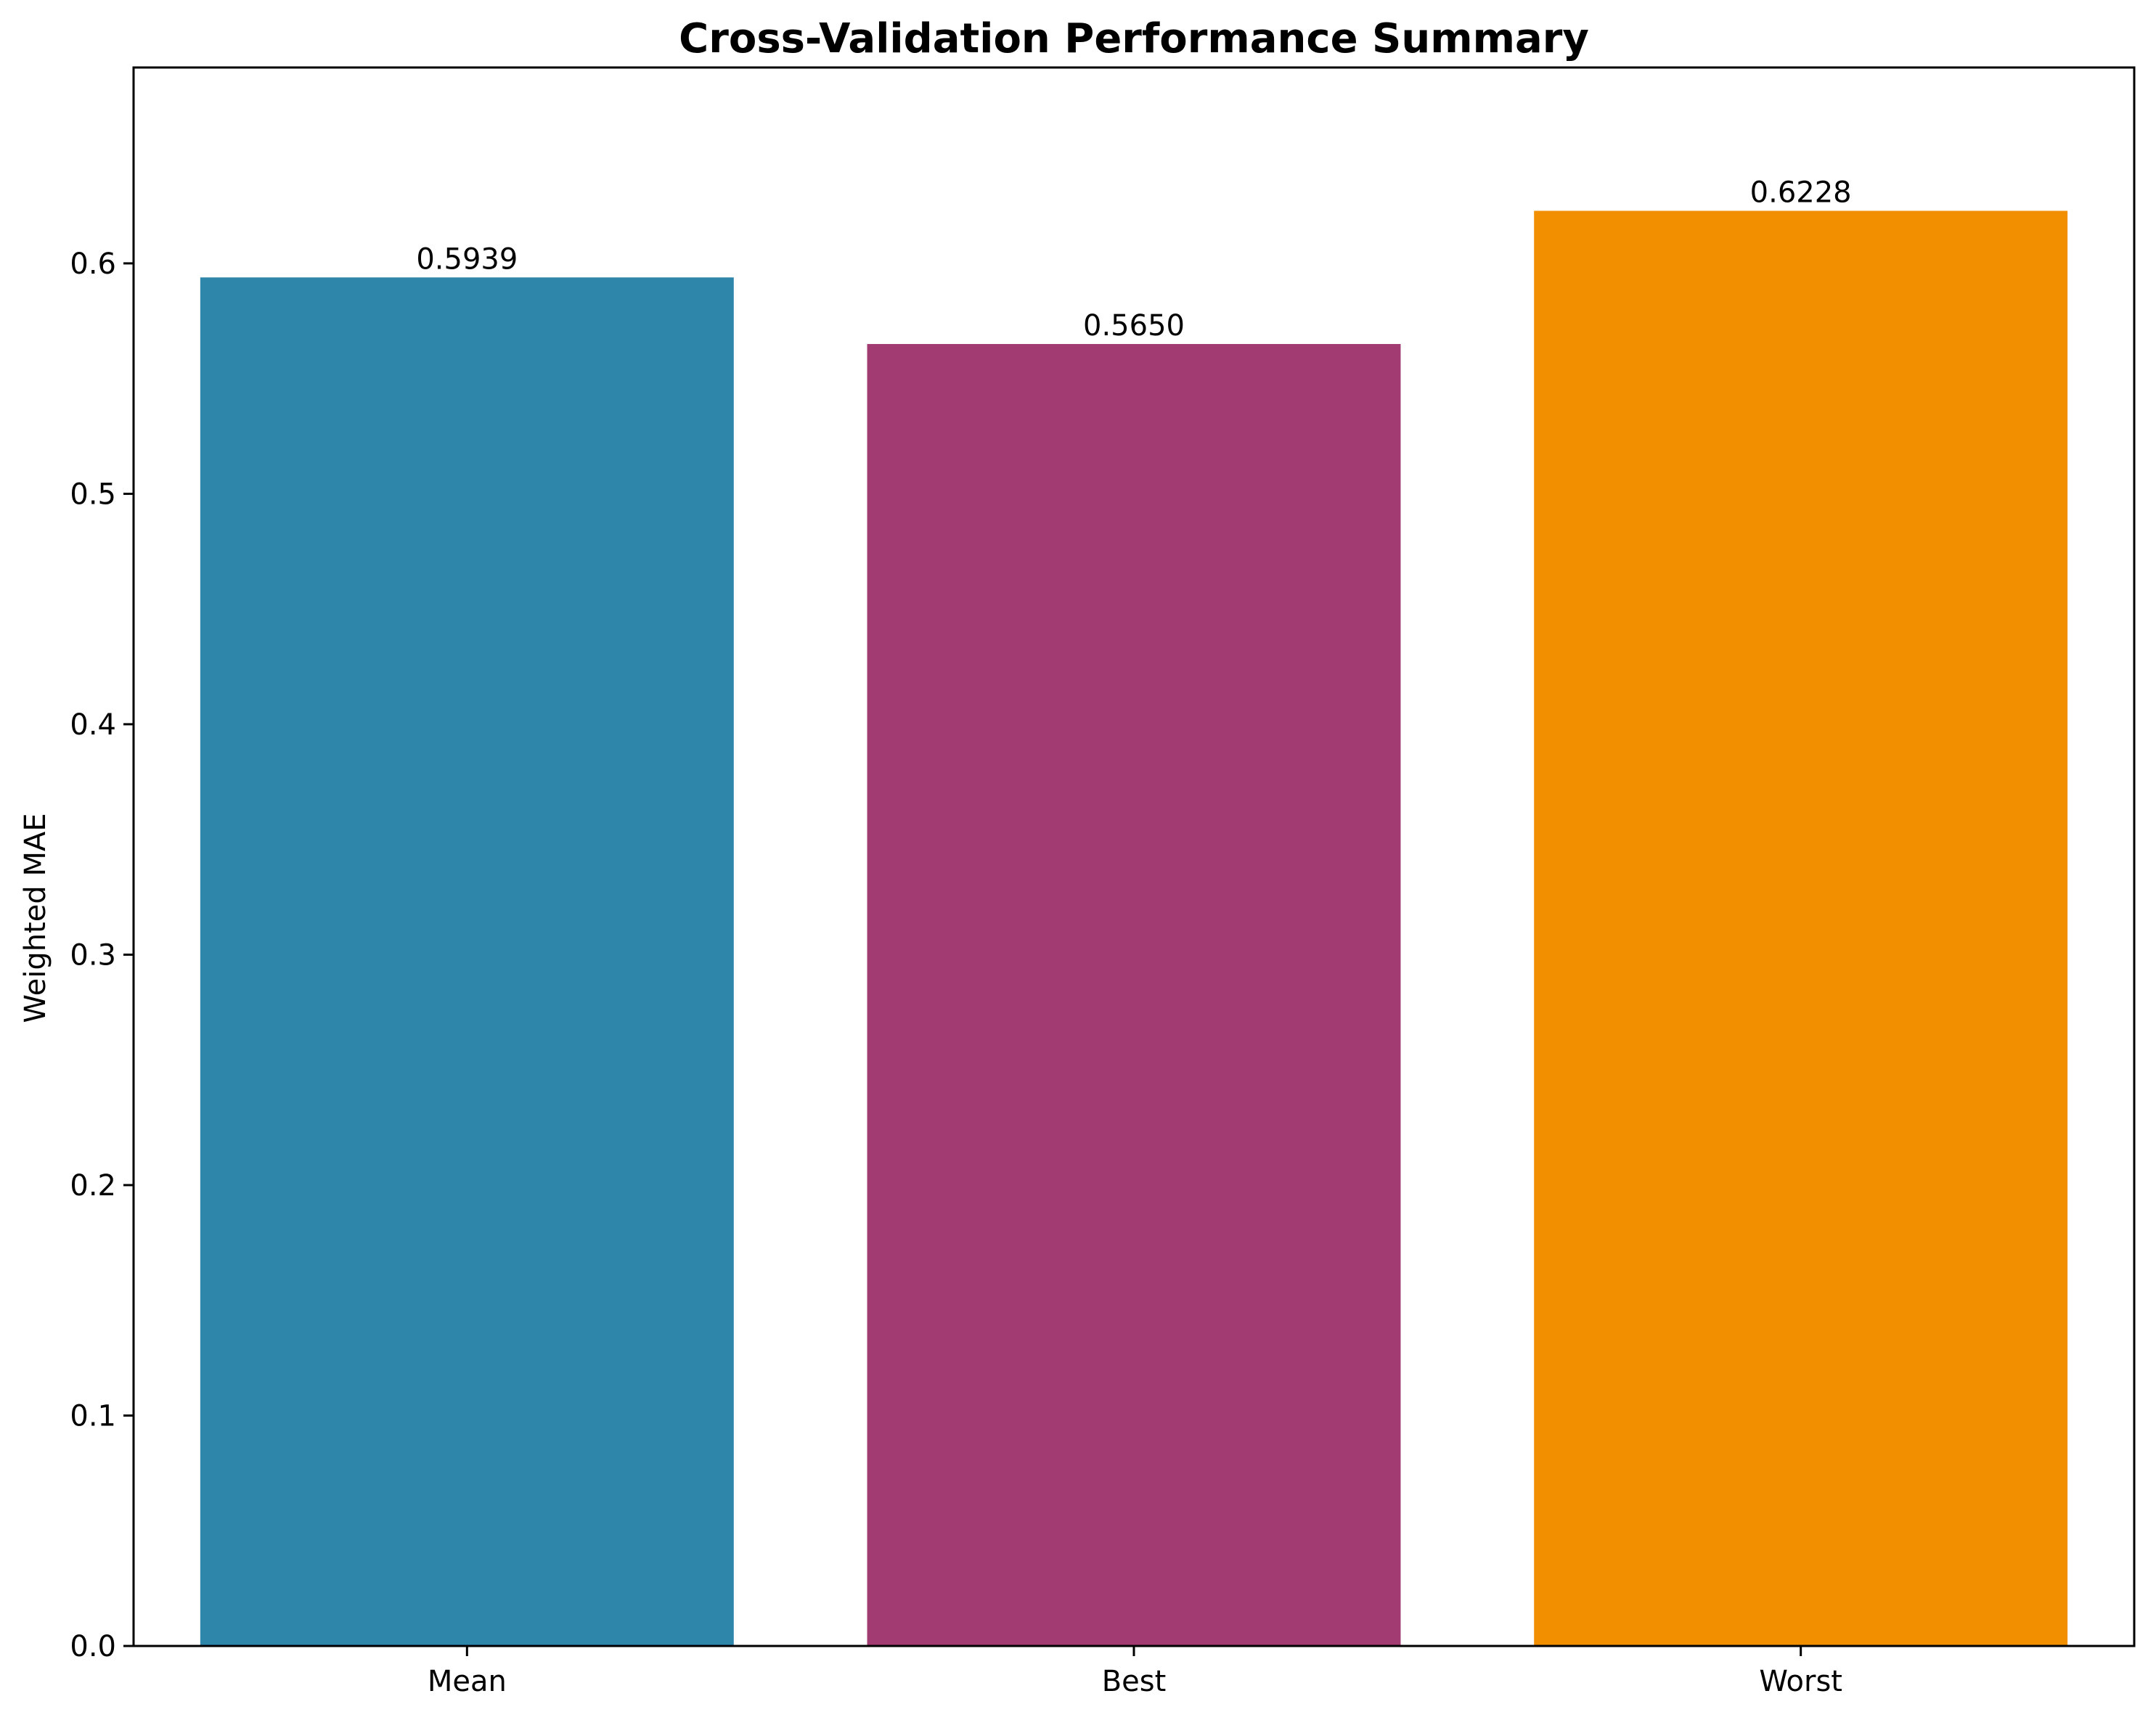 This screenshot has height=1720, width=2156. I want to click on x-tick-label: Mean, so click(468, 1681).